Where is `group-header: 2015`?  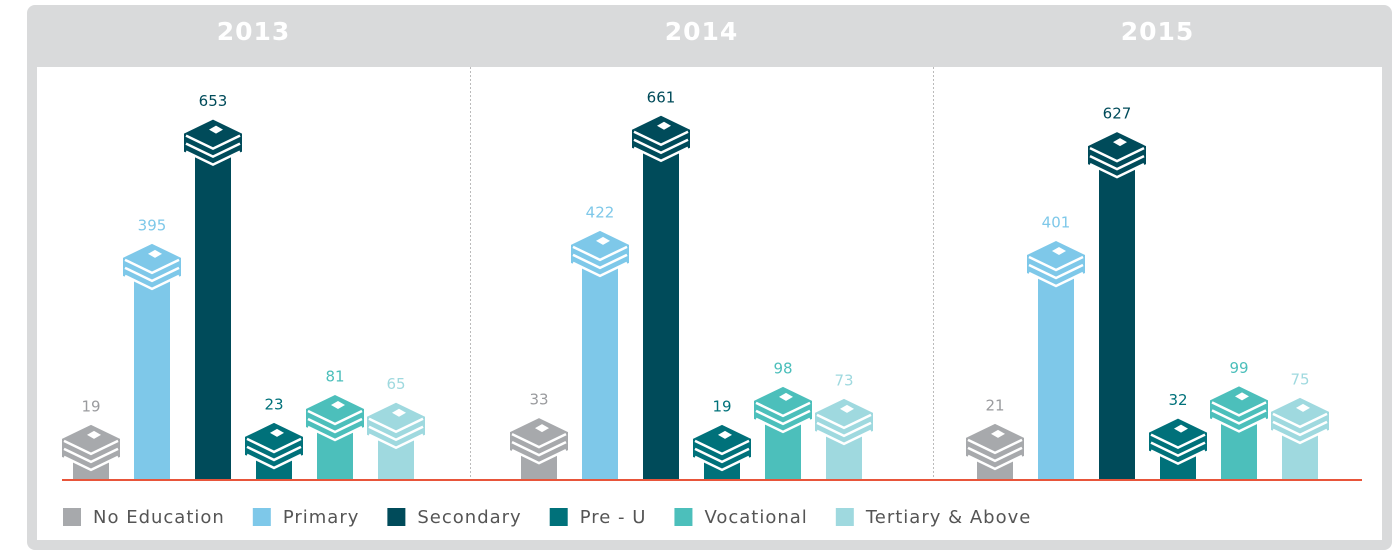
group-header: 2015 is located at coordinates (1158, 31).